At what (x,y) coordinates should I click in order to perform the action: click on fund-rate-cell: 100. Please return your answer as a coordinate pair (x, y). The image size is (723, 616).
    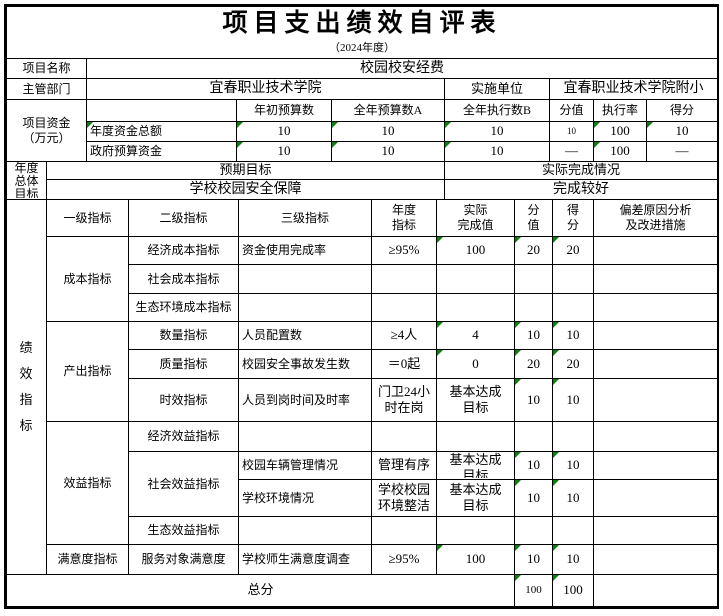
    Looking at the image, I should click on (620, 131).